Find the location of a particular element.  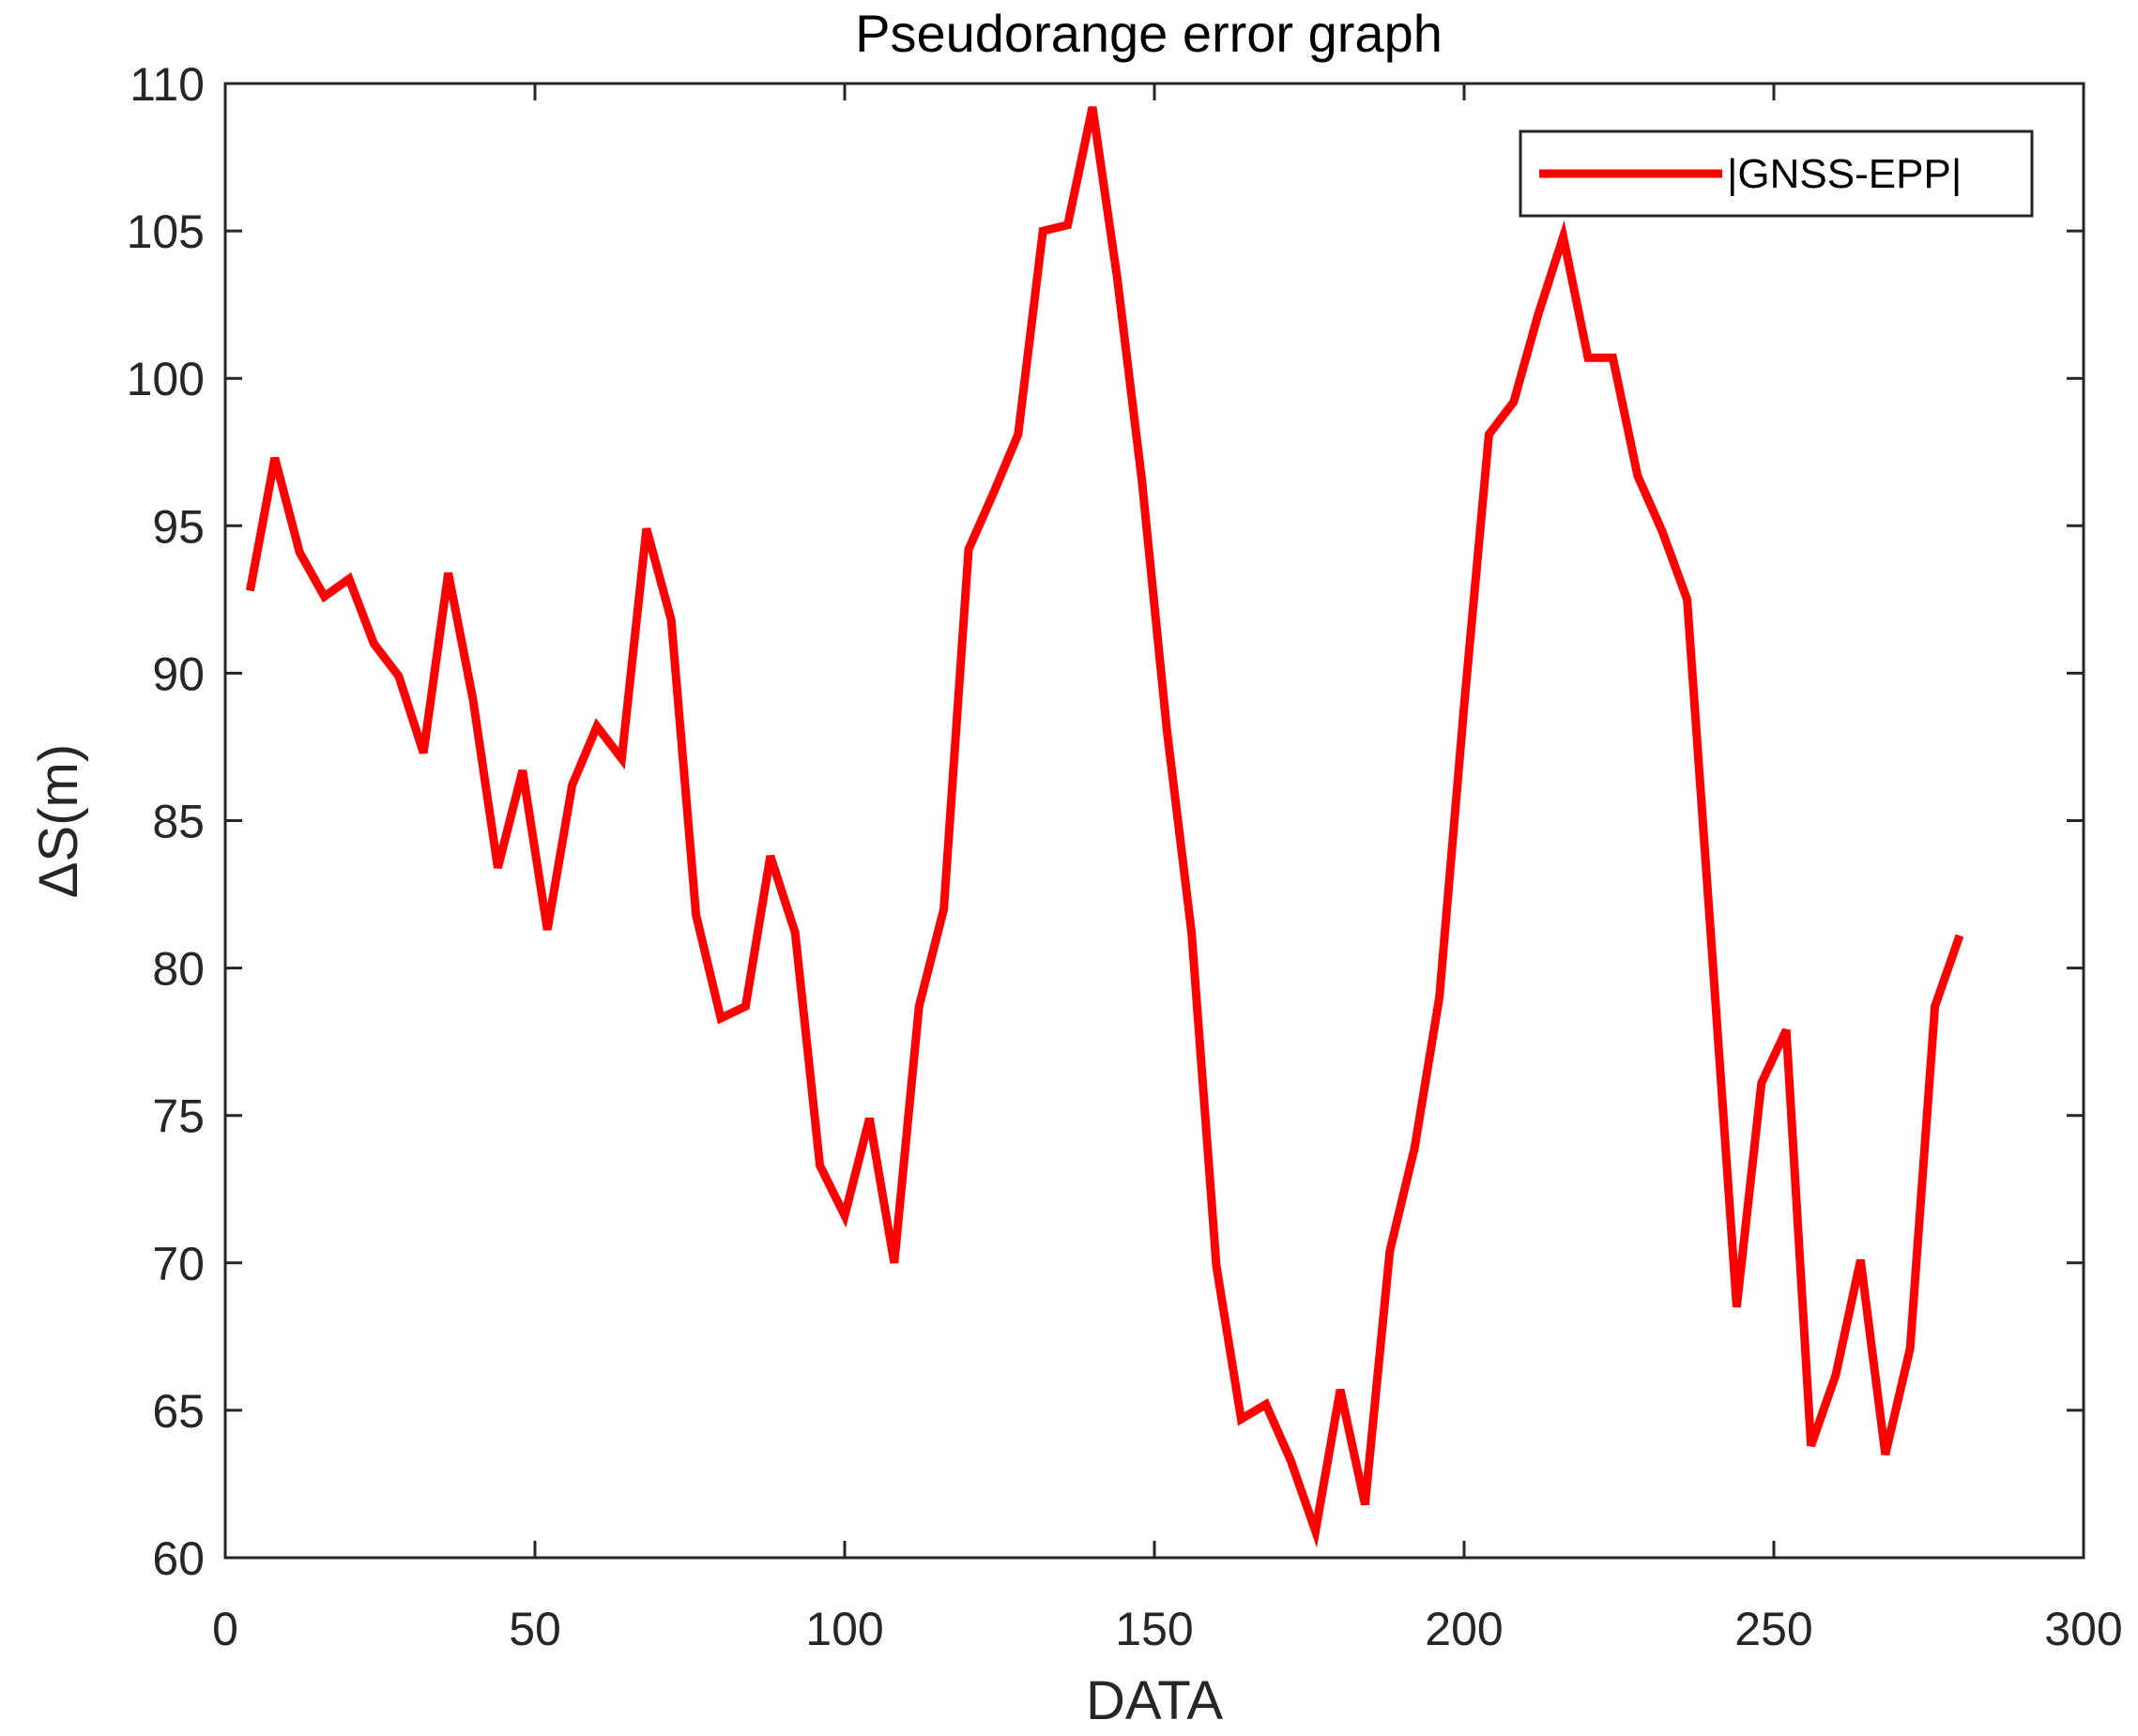

y-tick-label: 75 is located at coordinates (178, 1116).